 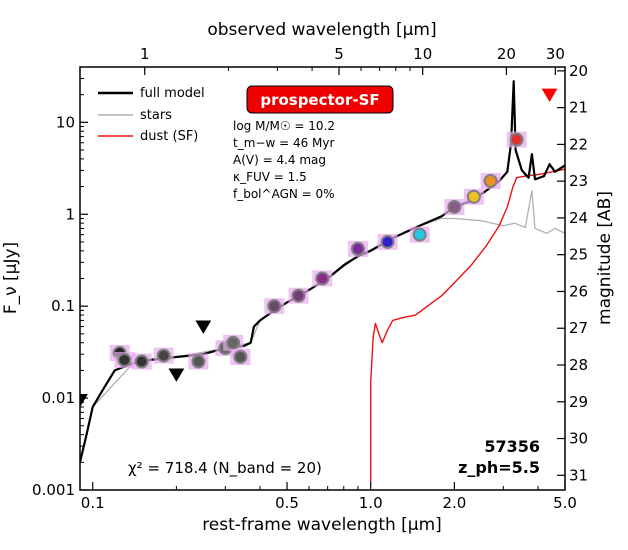 I want to click on x2-tick-label-3: 20, so click(x=506, y=54).